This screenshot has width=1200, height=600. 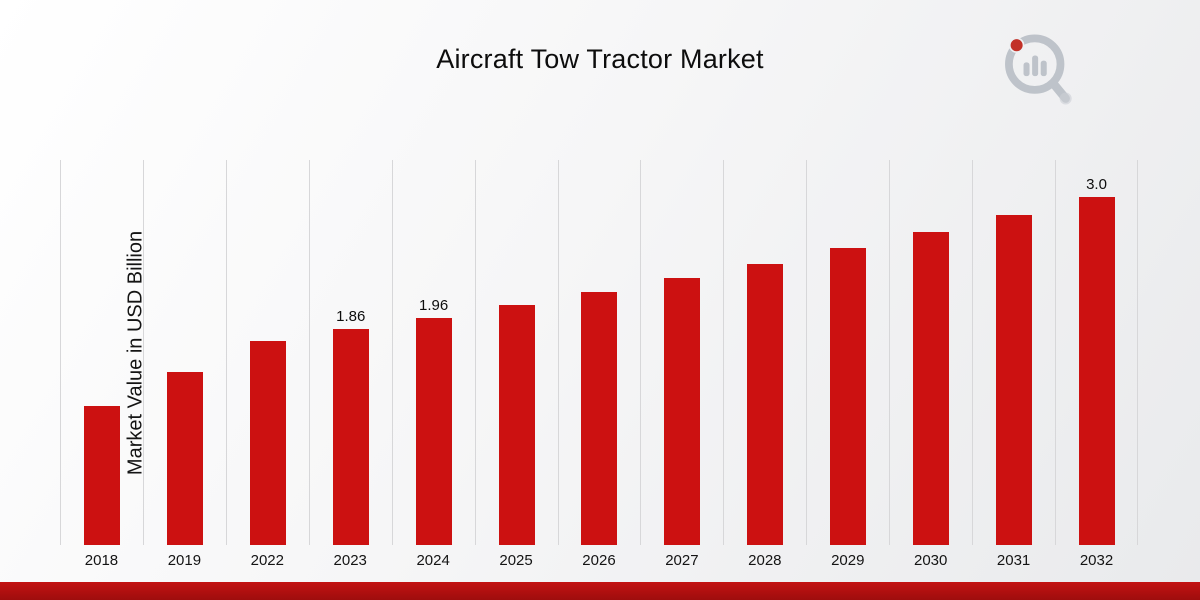 I want to click on x-tick-label: 2026, so click(x=599, y=560).